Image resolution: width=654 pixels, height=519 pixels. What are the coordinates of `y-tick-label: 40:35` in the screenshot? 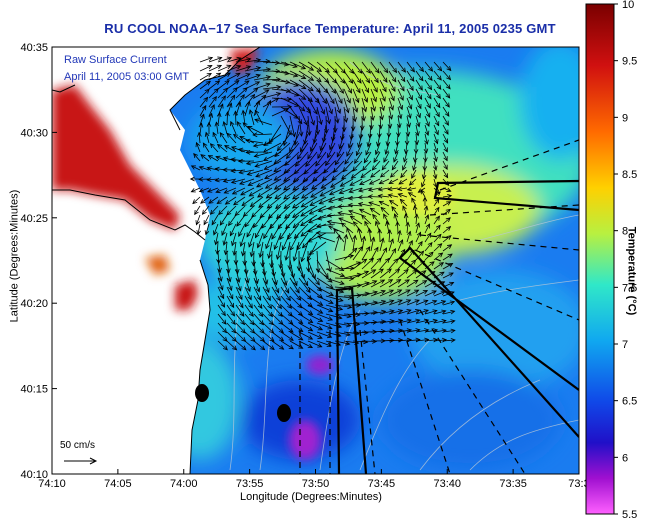 It's located at (34, 48).